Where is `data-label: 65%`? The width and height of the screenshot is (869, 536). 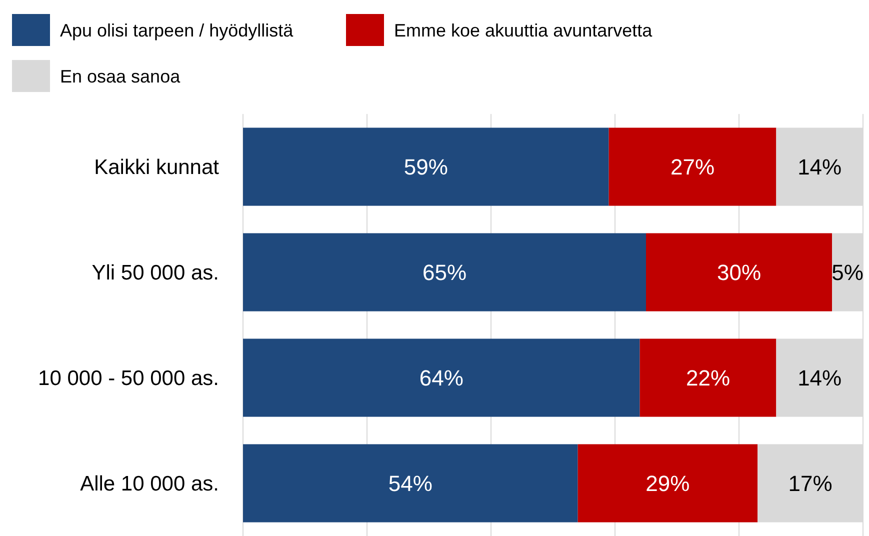 data-label: 65% is located at coordinates (444, 272).